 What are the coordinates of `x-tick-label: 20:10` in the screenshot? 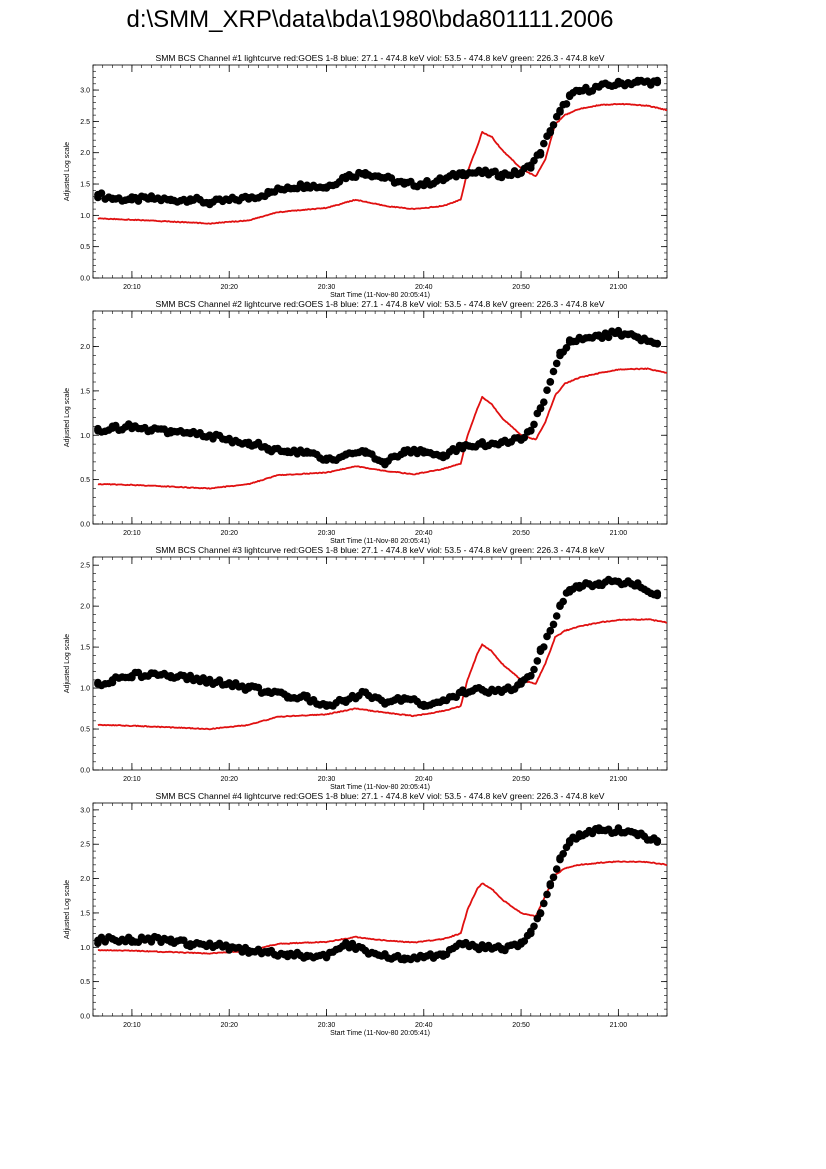 It's located at (132, 287).